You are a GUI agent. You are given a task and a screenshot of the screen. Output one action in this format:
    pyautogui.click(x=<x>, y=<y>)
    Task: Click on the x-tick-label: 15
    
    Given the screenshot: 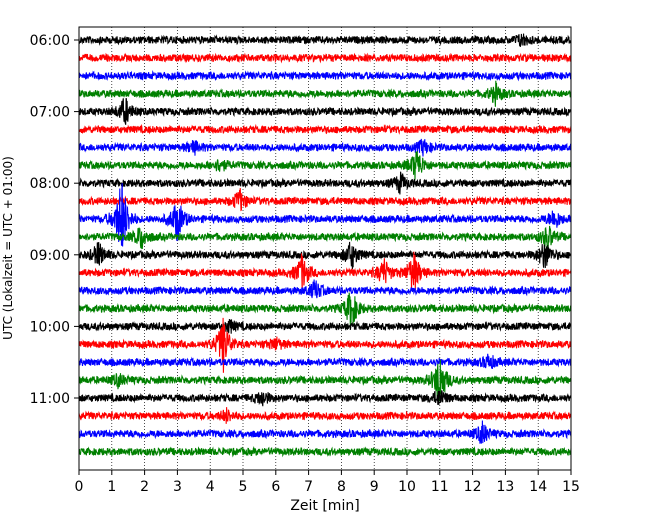 What is the action you would take?
    pyautogui.click(x=571, y=487)
    